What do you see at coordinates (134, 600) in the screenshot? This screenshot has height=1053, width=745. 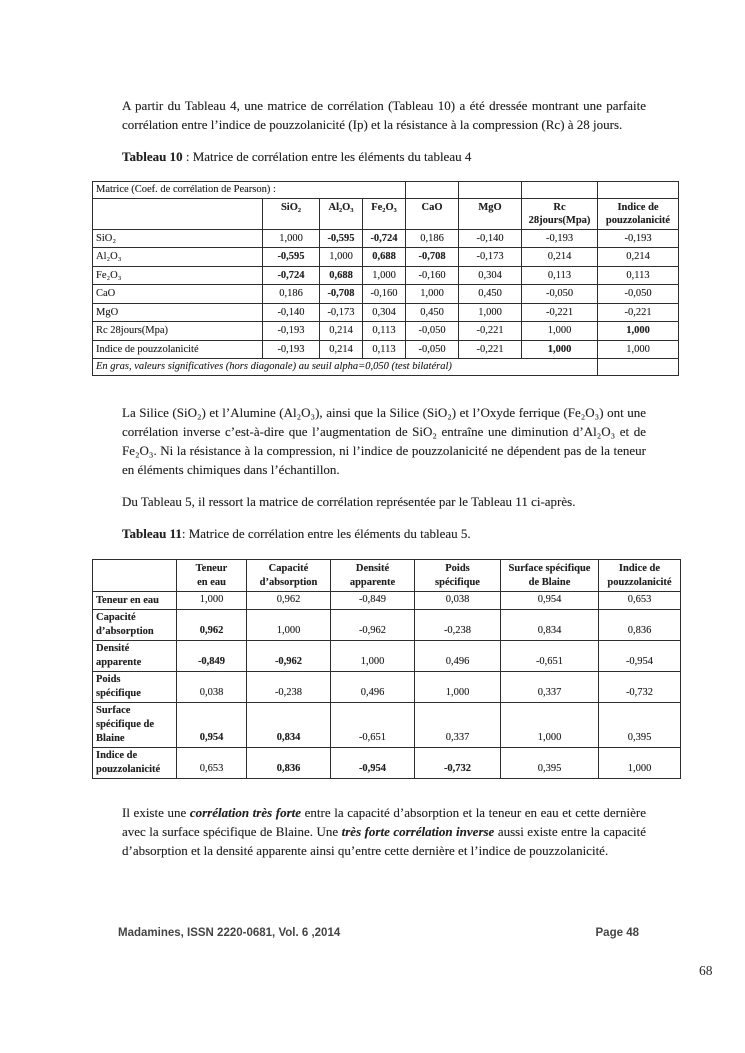 I see `table11-row-label: Teneur en eau` at bounding box center [134, 600].